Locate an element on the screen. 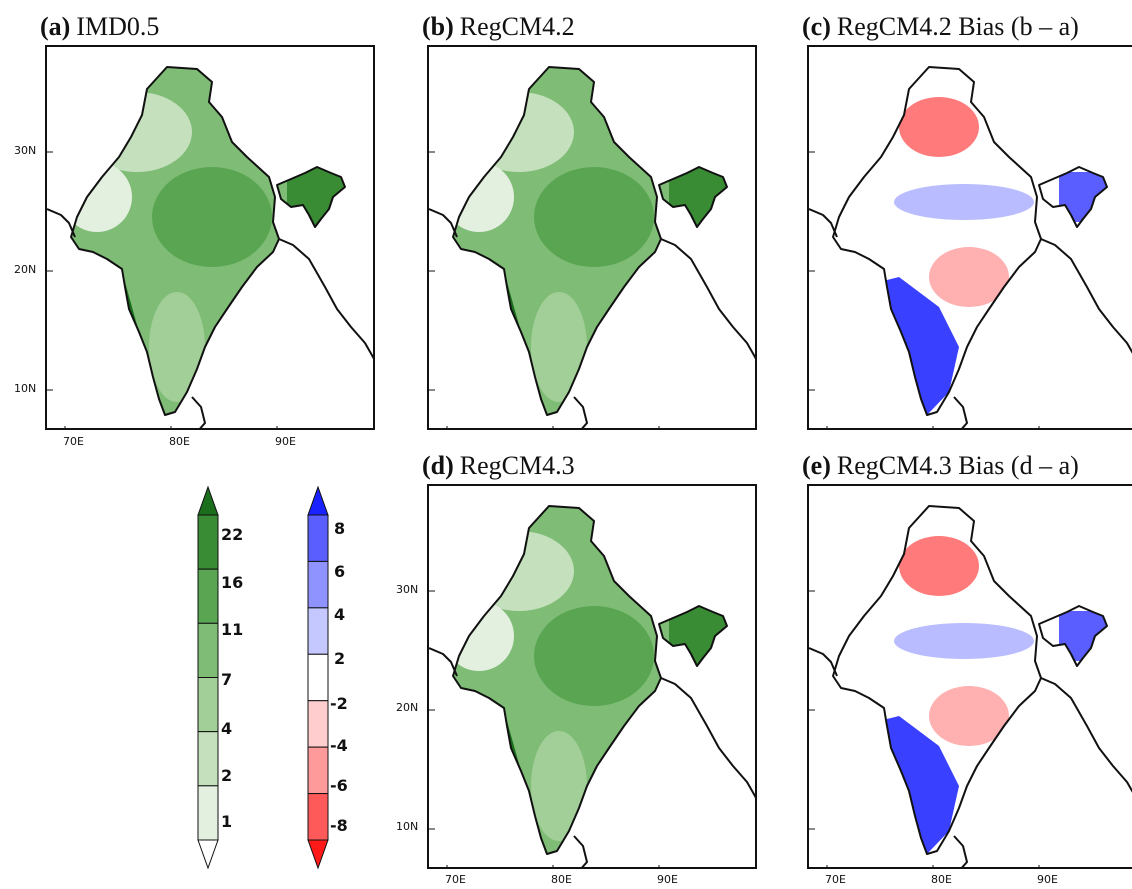 This screenshot has height=889, width=1132. panel-e-name: RegCM4.3 Bias (d – a) is located at coordinates (957, 465).